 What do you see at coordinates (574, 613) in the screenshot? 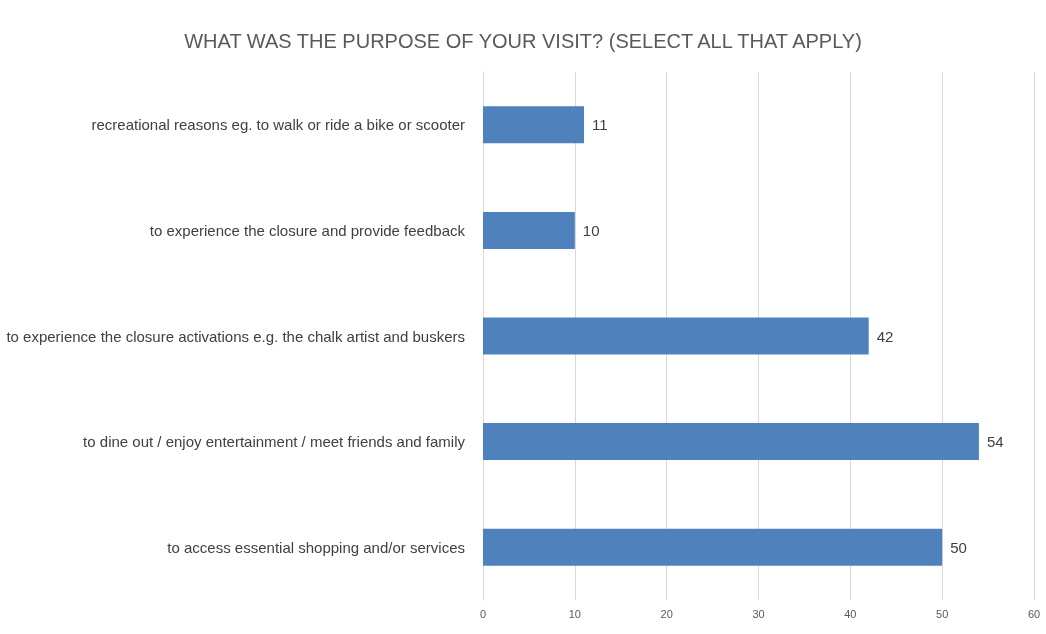
I see `x-tick-label: 10` at bounding box center [574, 613].